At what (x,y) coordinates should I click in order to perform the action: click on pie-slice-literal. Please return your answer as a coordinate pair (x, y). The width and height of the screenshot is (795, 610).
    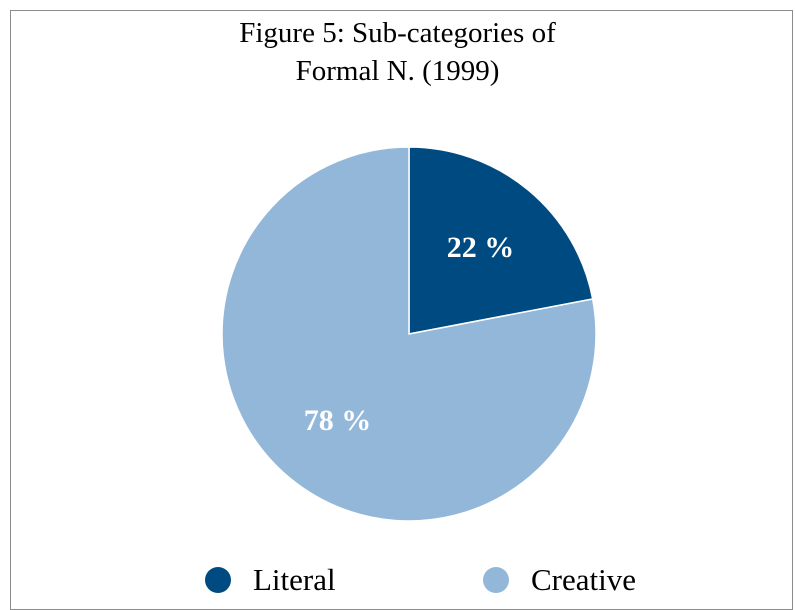
    Looking at the image, I should click on (501, 240).